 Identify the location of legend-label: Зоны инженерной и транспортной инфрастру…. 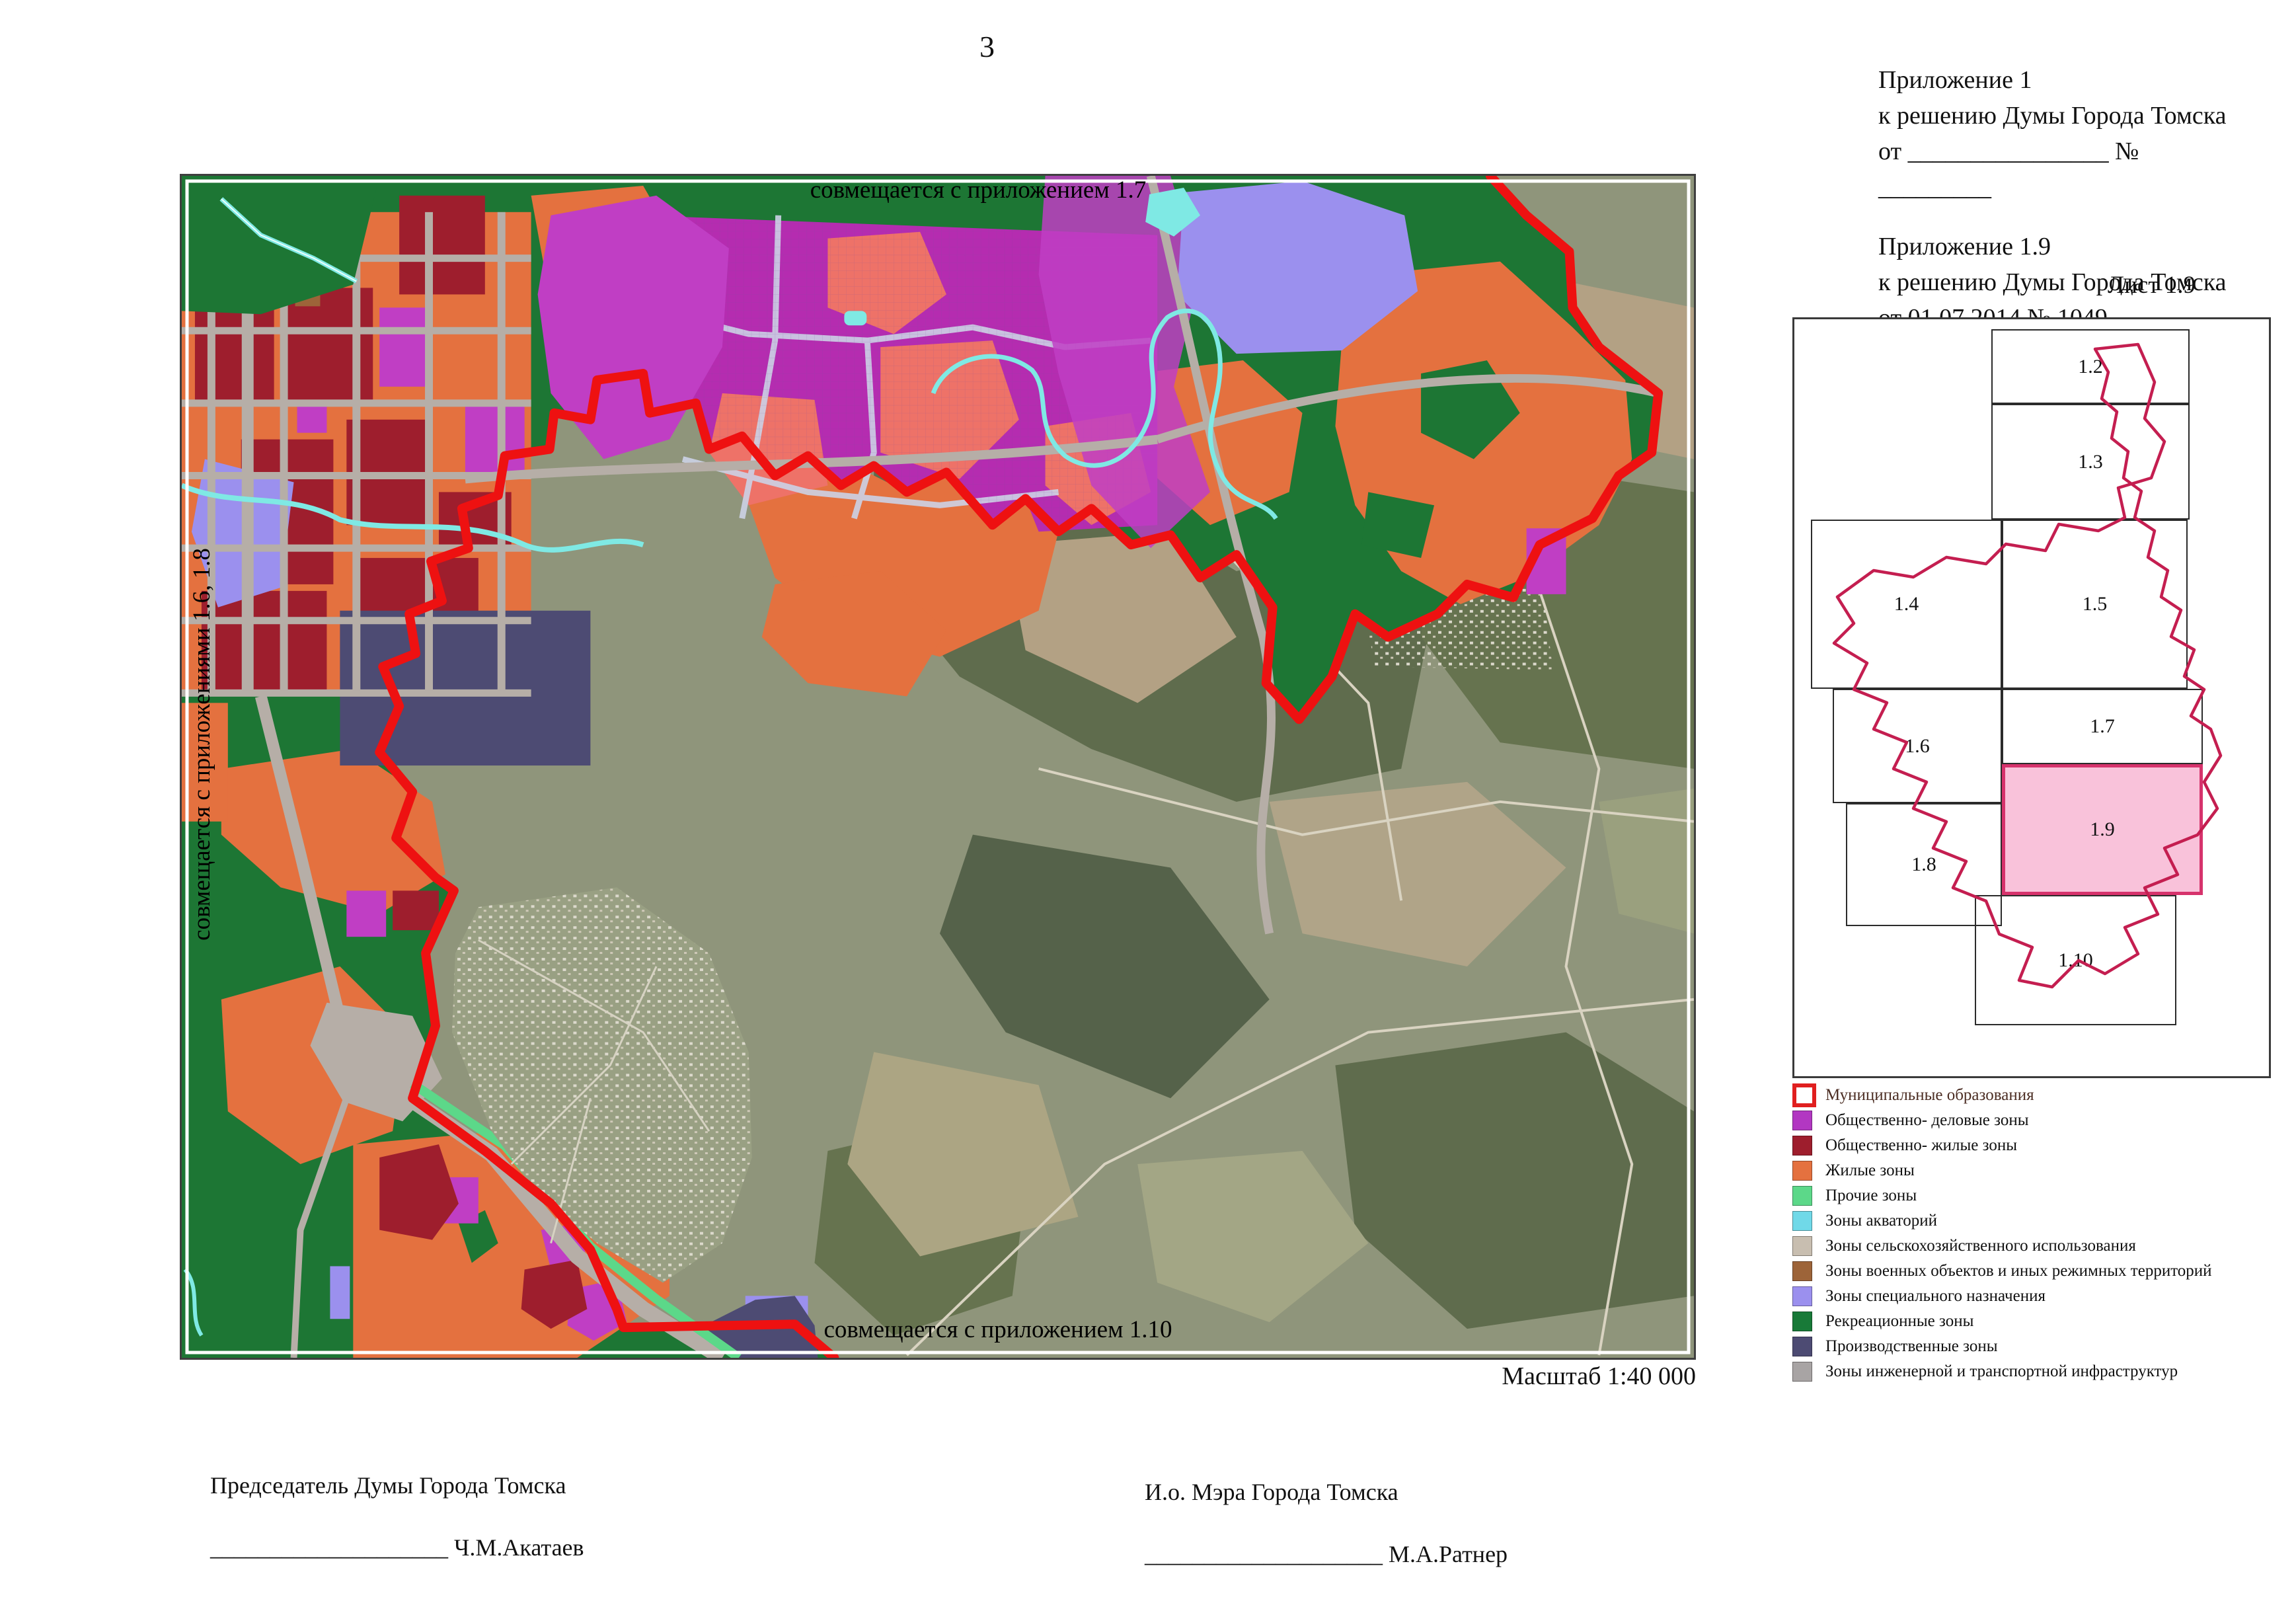
(2002, 1371).